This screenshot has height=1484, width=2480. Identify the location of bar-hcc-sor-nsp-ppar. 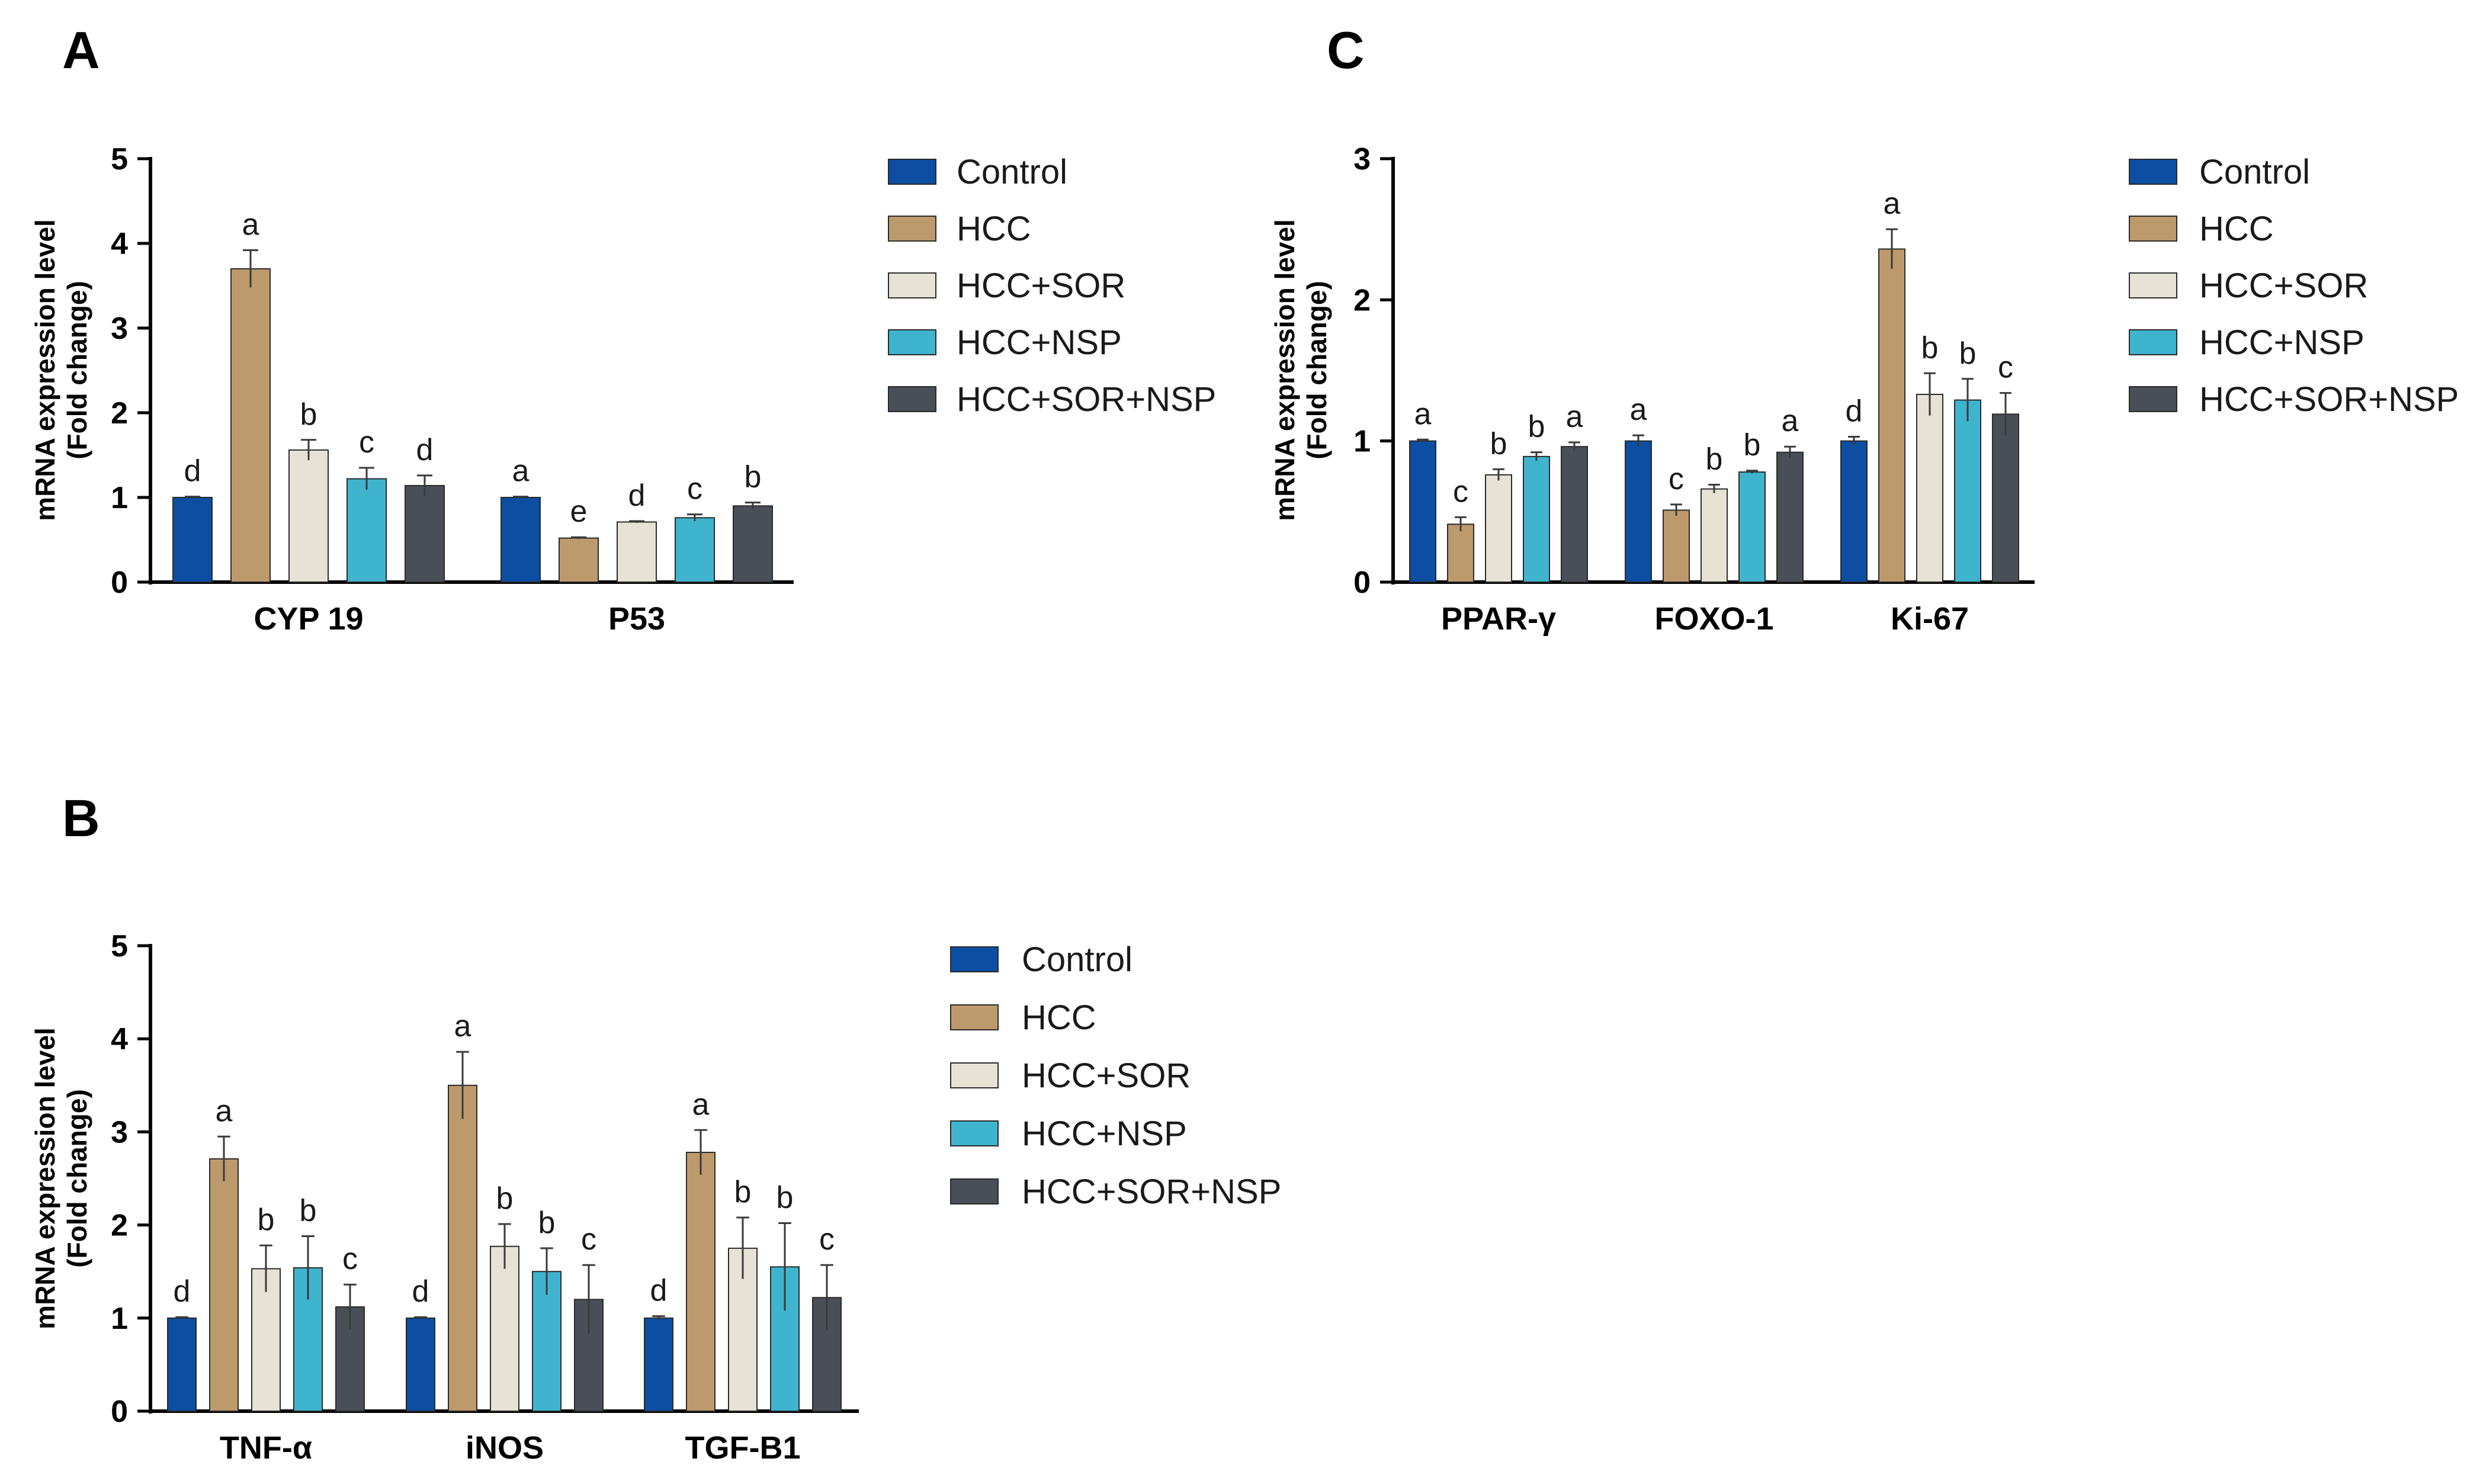
(1574, 514).